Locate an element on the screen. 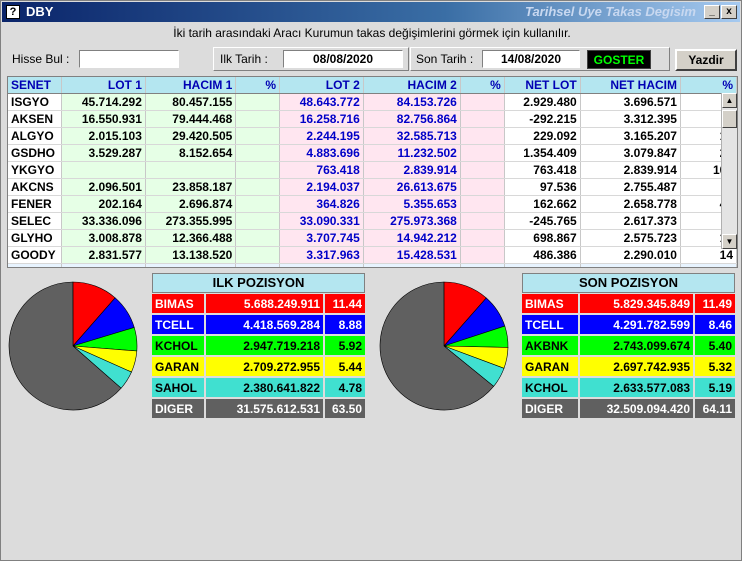  table-cell: FENER is located at coordinates (35, 204).